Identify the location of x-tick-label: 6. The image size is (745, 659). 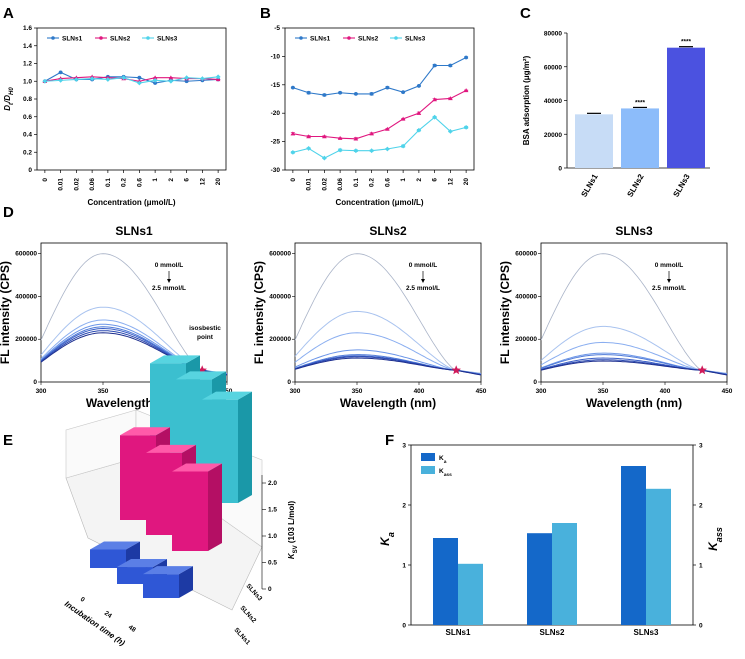
(435, 180).